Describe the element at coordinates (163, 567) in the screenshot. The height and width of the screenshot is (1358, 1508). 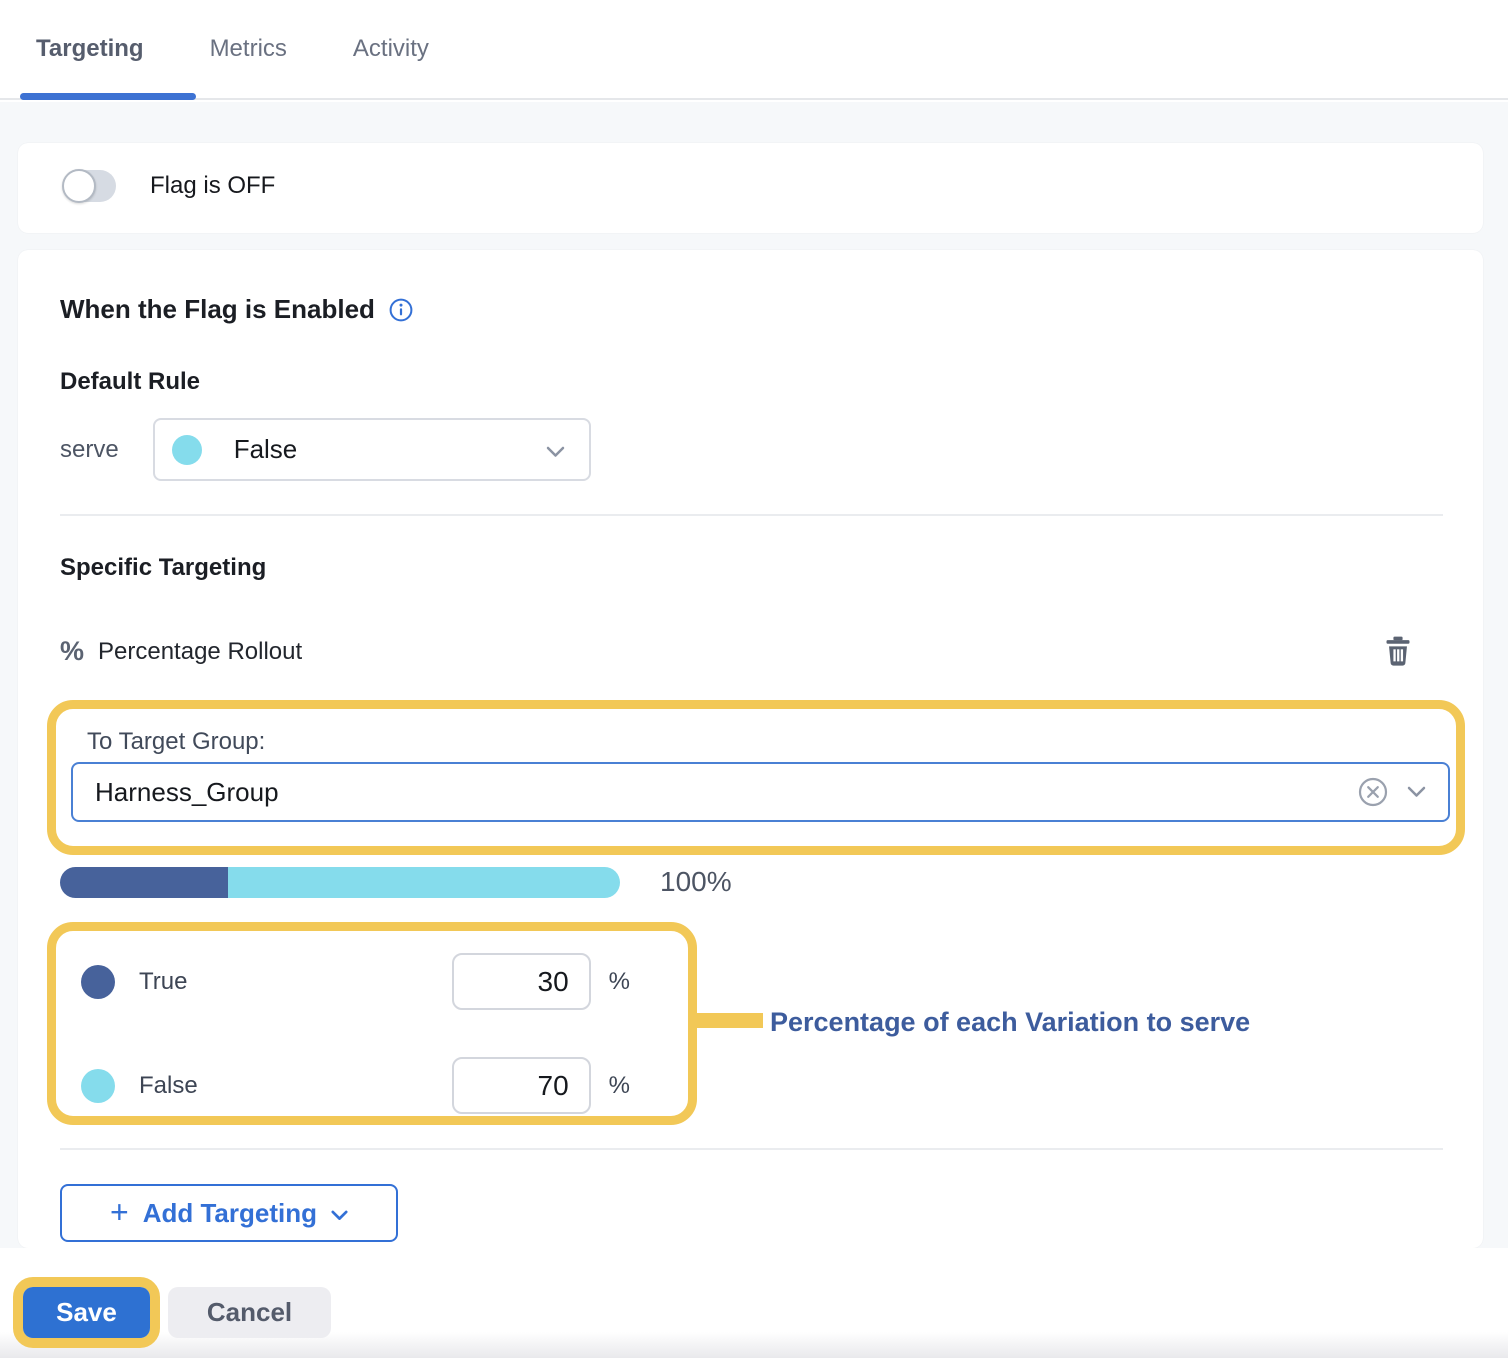
I see `specific-targeting-heading: Specific Targeting` at that location.